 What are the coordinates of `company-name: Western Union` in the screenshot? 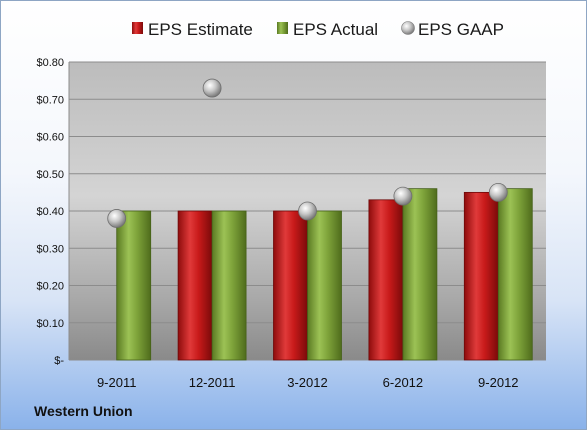 It's located at (83, 411).